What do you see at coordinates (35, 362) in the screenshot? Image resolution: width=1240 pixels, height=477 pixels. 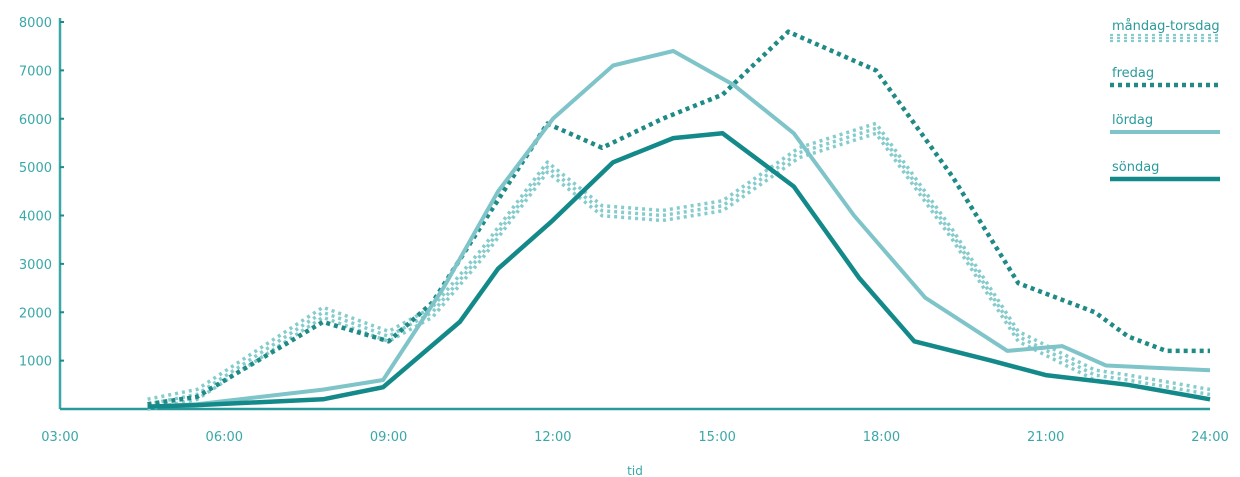 I see `y-tick-label: 1000` at bounding box center [35, 362].